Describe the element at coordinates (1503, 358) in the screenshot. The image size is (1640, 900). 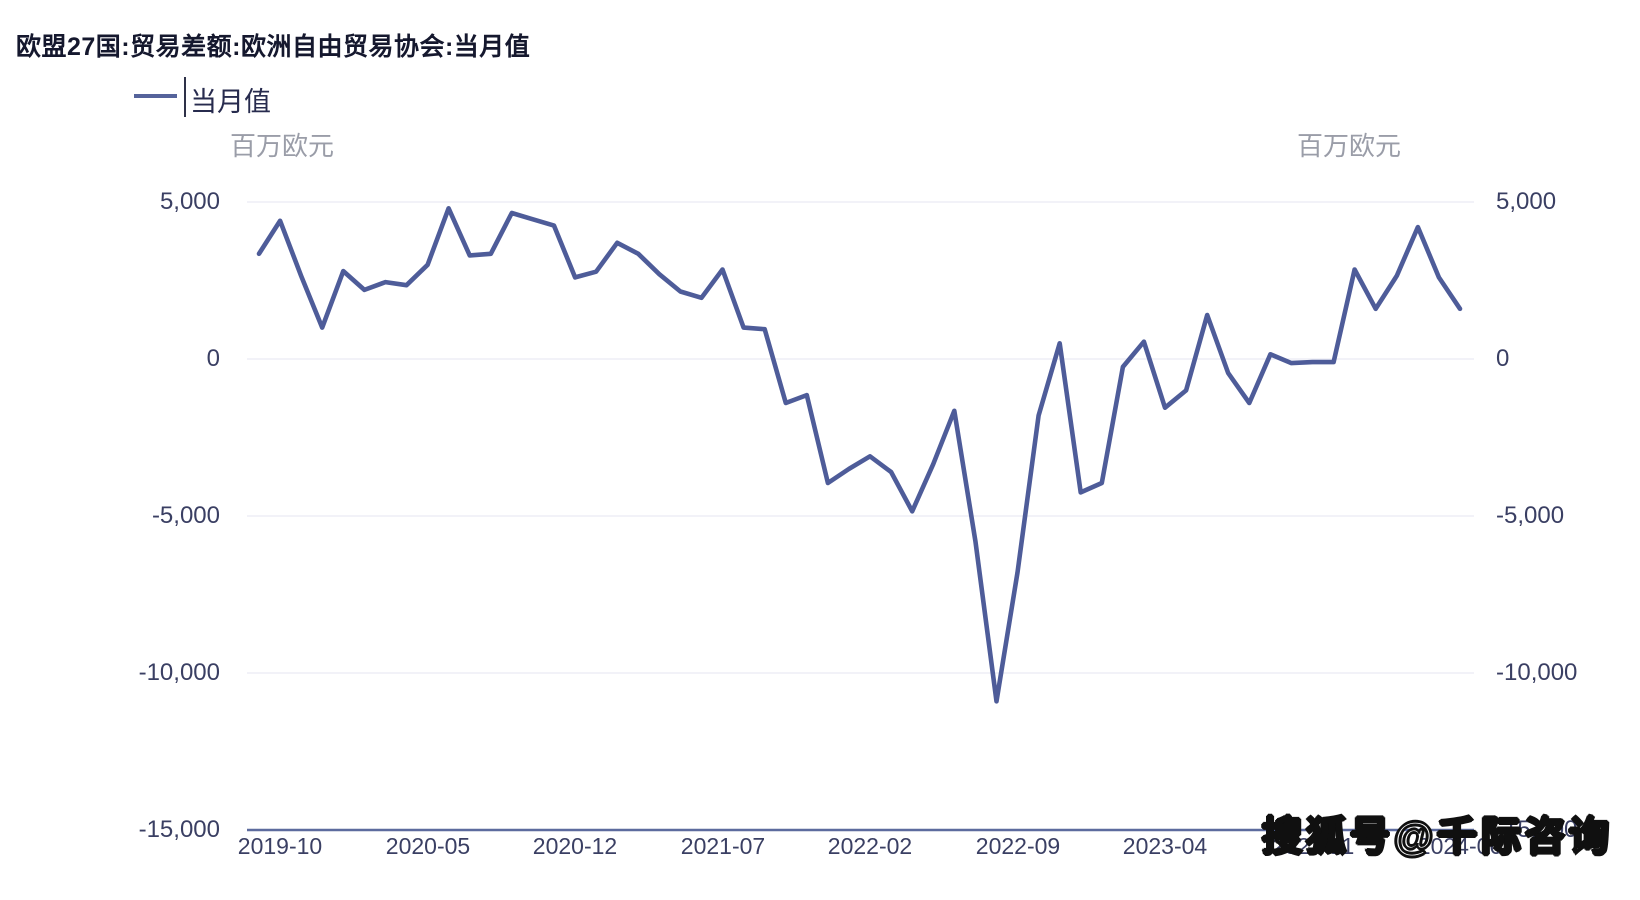
I see `y-tick-label-right: 0` at that location.